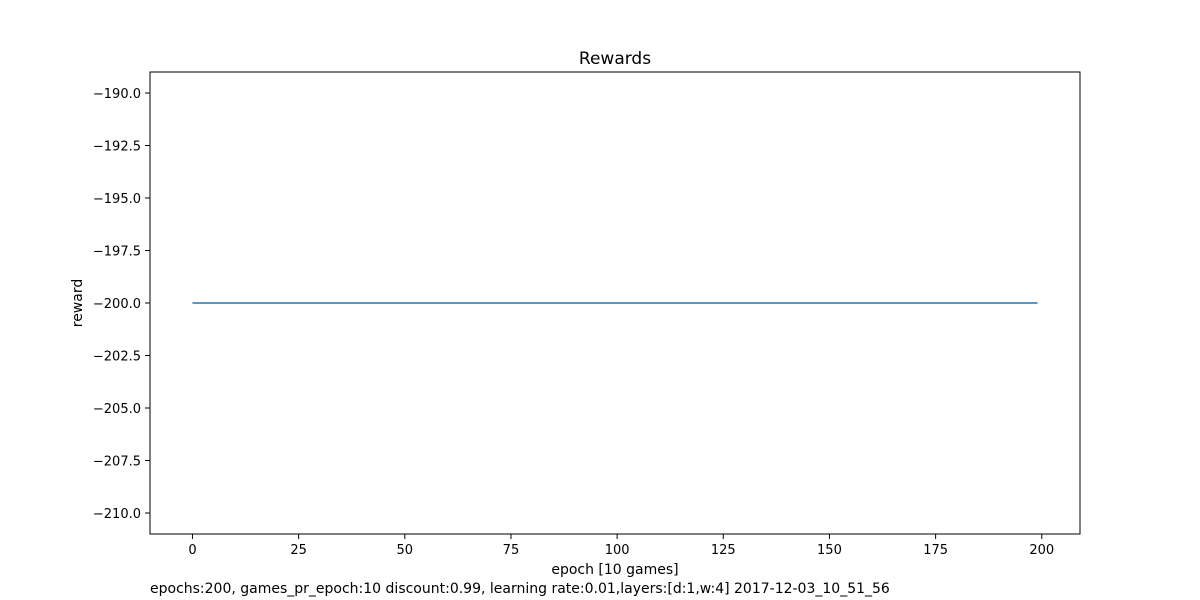 This screenshot has height=600, width=1200. I want to click on x-axis-label: epoch [10 games], so click(614, 570).